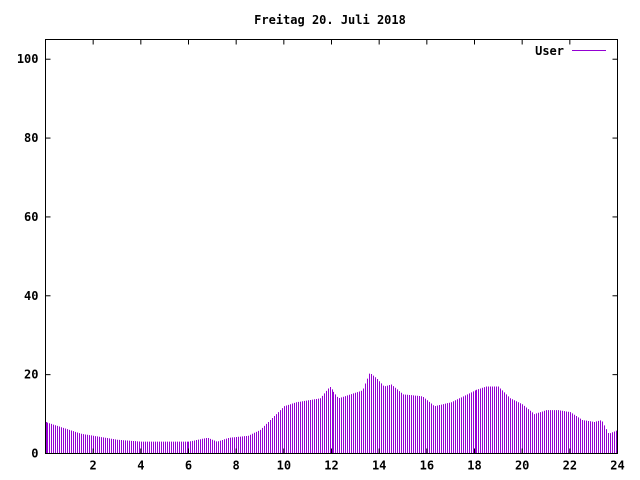  I want to click on x-tick-label: 4, so click(140, 466).